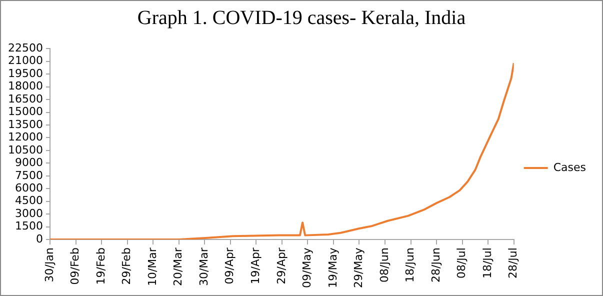 Image resolution: width=603 pixels, height=296 pixels. What do you see at coordinates (25, 73) in the screenshot?
I see `y-tick-label: 19500` at bounding box center [25, 73].